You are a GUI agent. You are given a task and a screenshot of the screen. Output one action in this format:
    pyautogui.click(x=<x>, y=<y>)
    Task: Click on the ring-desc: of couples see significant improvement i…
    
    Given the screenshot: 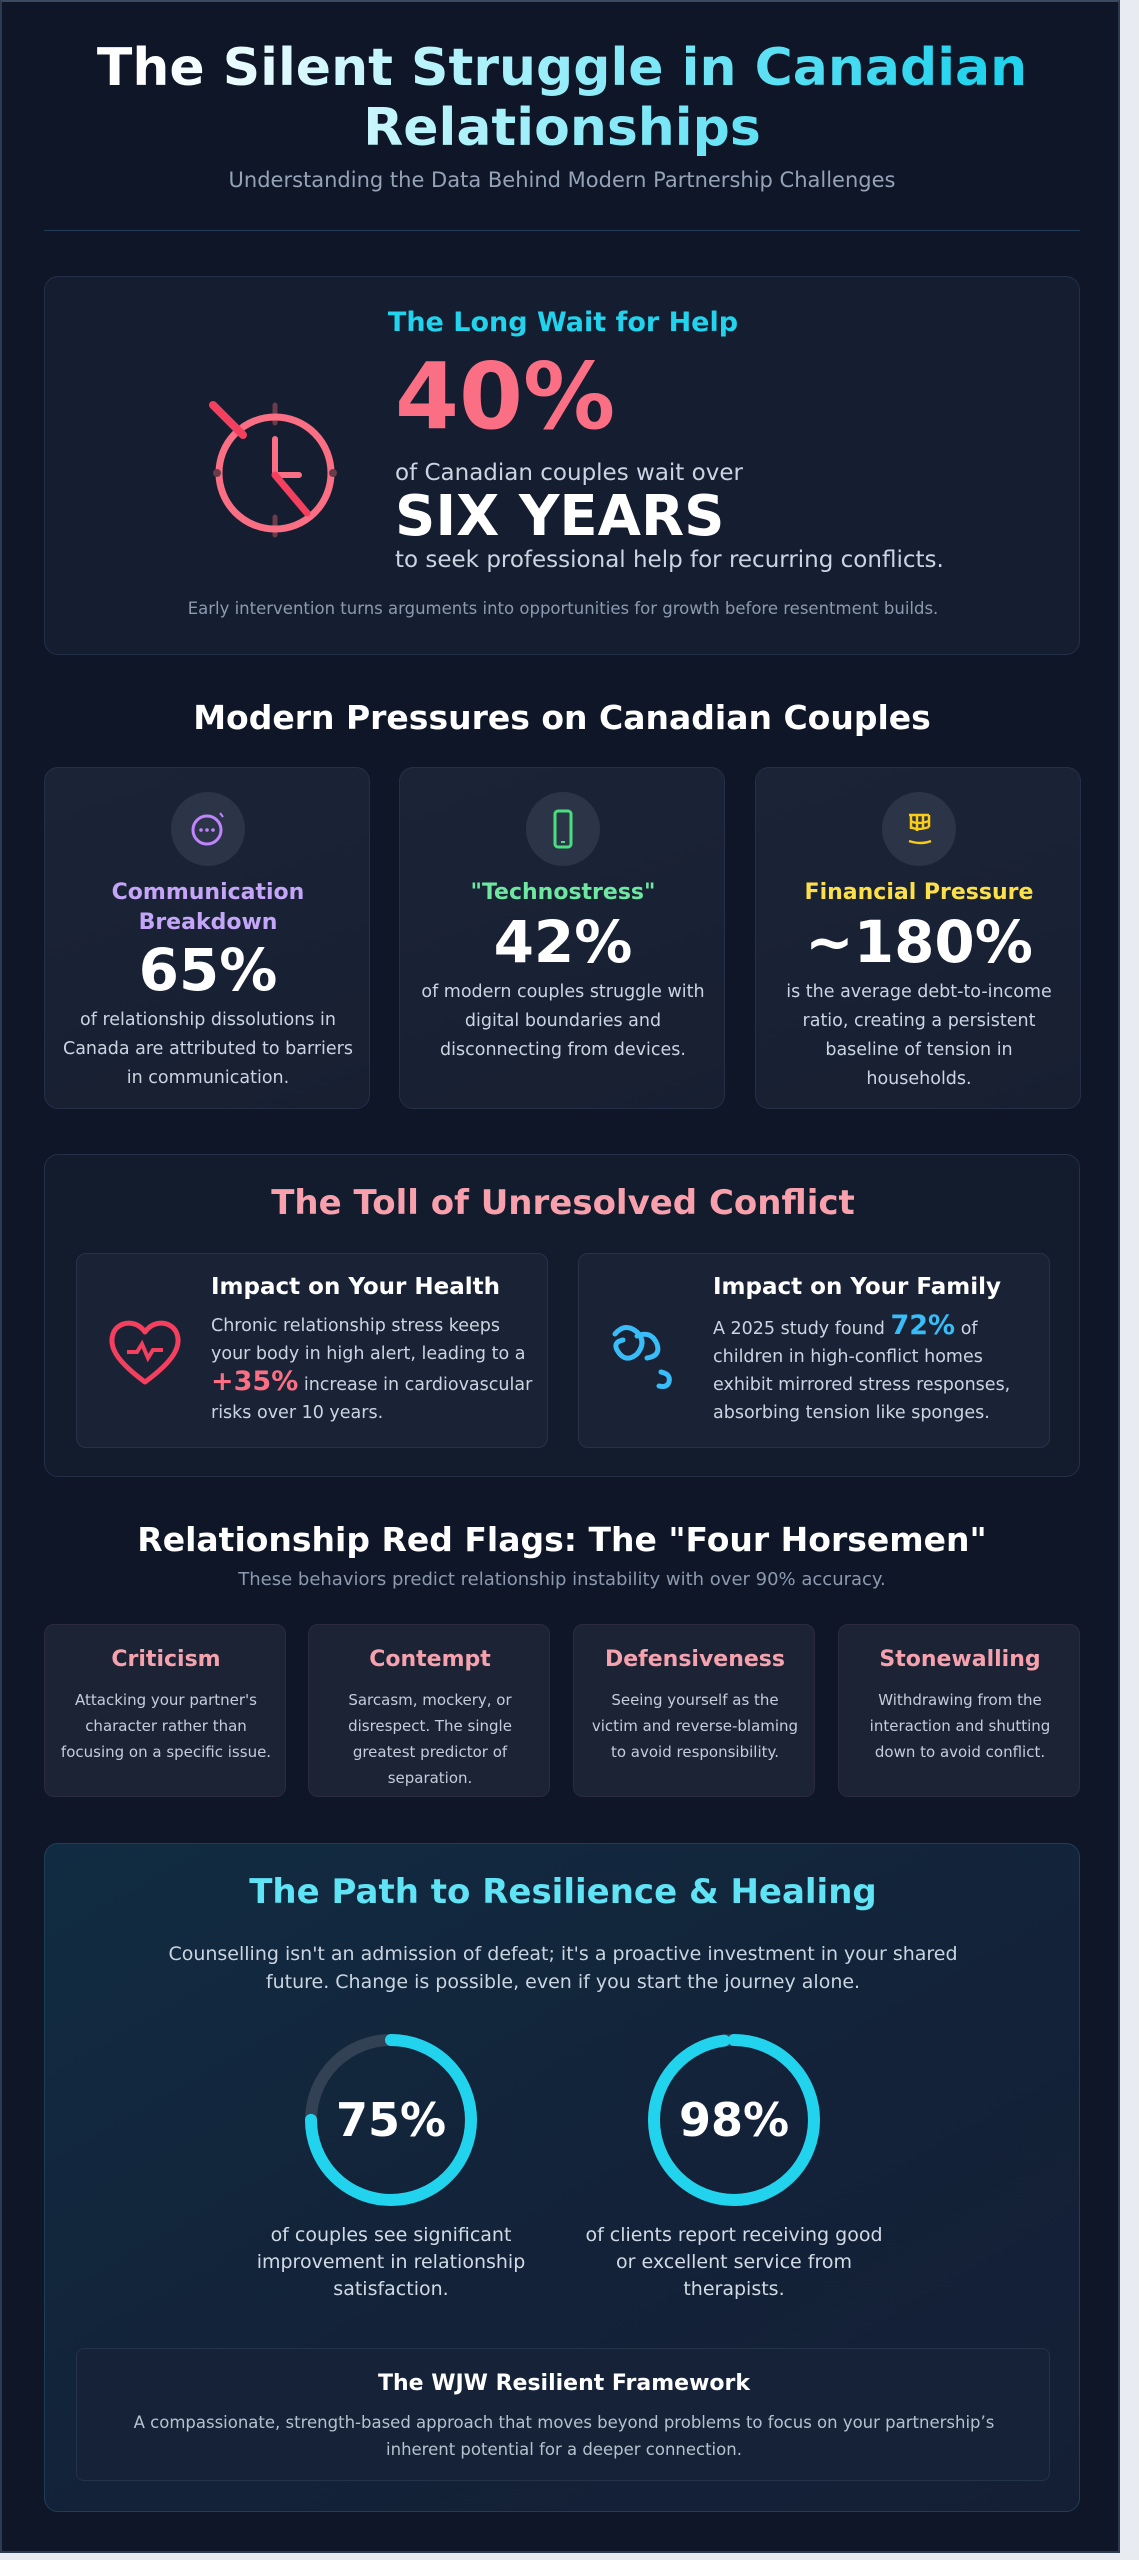 What is the action you would take?
    pyautogui.click(x=391, y=2262)
    